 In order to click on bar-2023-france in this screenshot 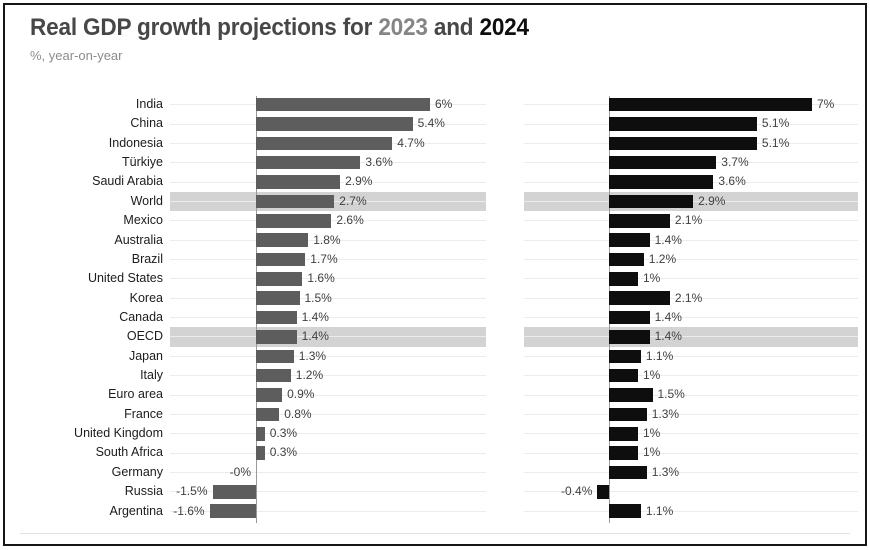, I will do `click(268, 414)`.